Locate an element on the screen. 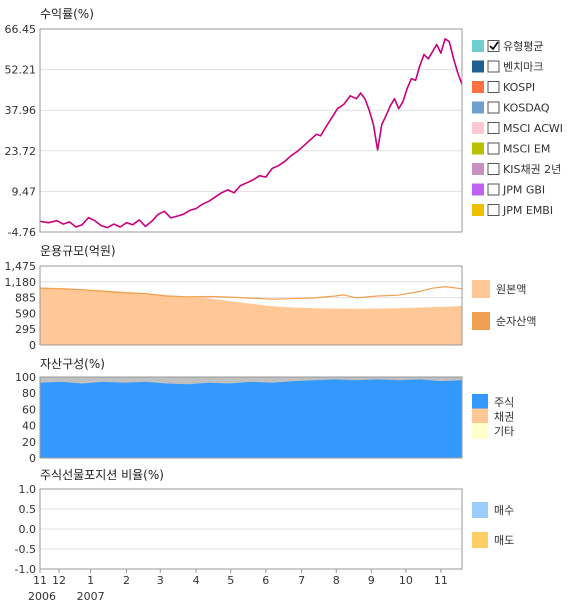 The width and height of the screenshot is (570, 609). y-tick-label: 20 is located at coordinates (29, 442).